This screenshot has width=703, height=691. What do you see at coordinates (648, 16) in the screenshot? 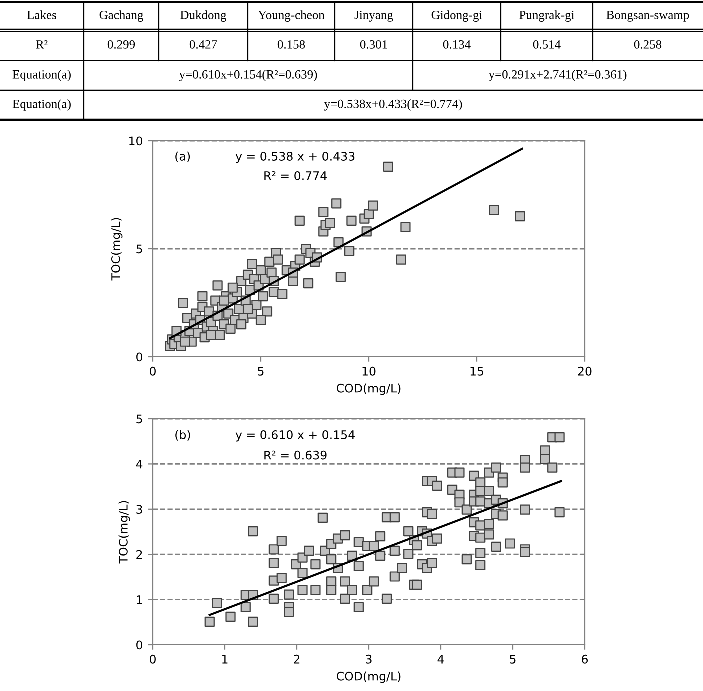
I see `text: Bongsan-swamp` at bounding box center [648, 16].